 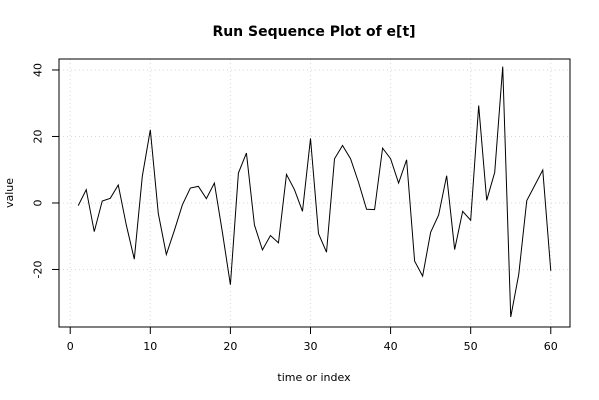 What do you see at coordinates (150, 346) in the screenshot?
I see `x-tick-label: 10` at bounding box center [150, 346].